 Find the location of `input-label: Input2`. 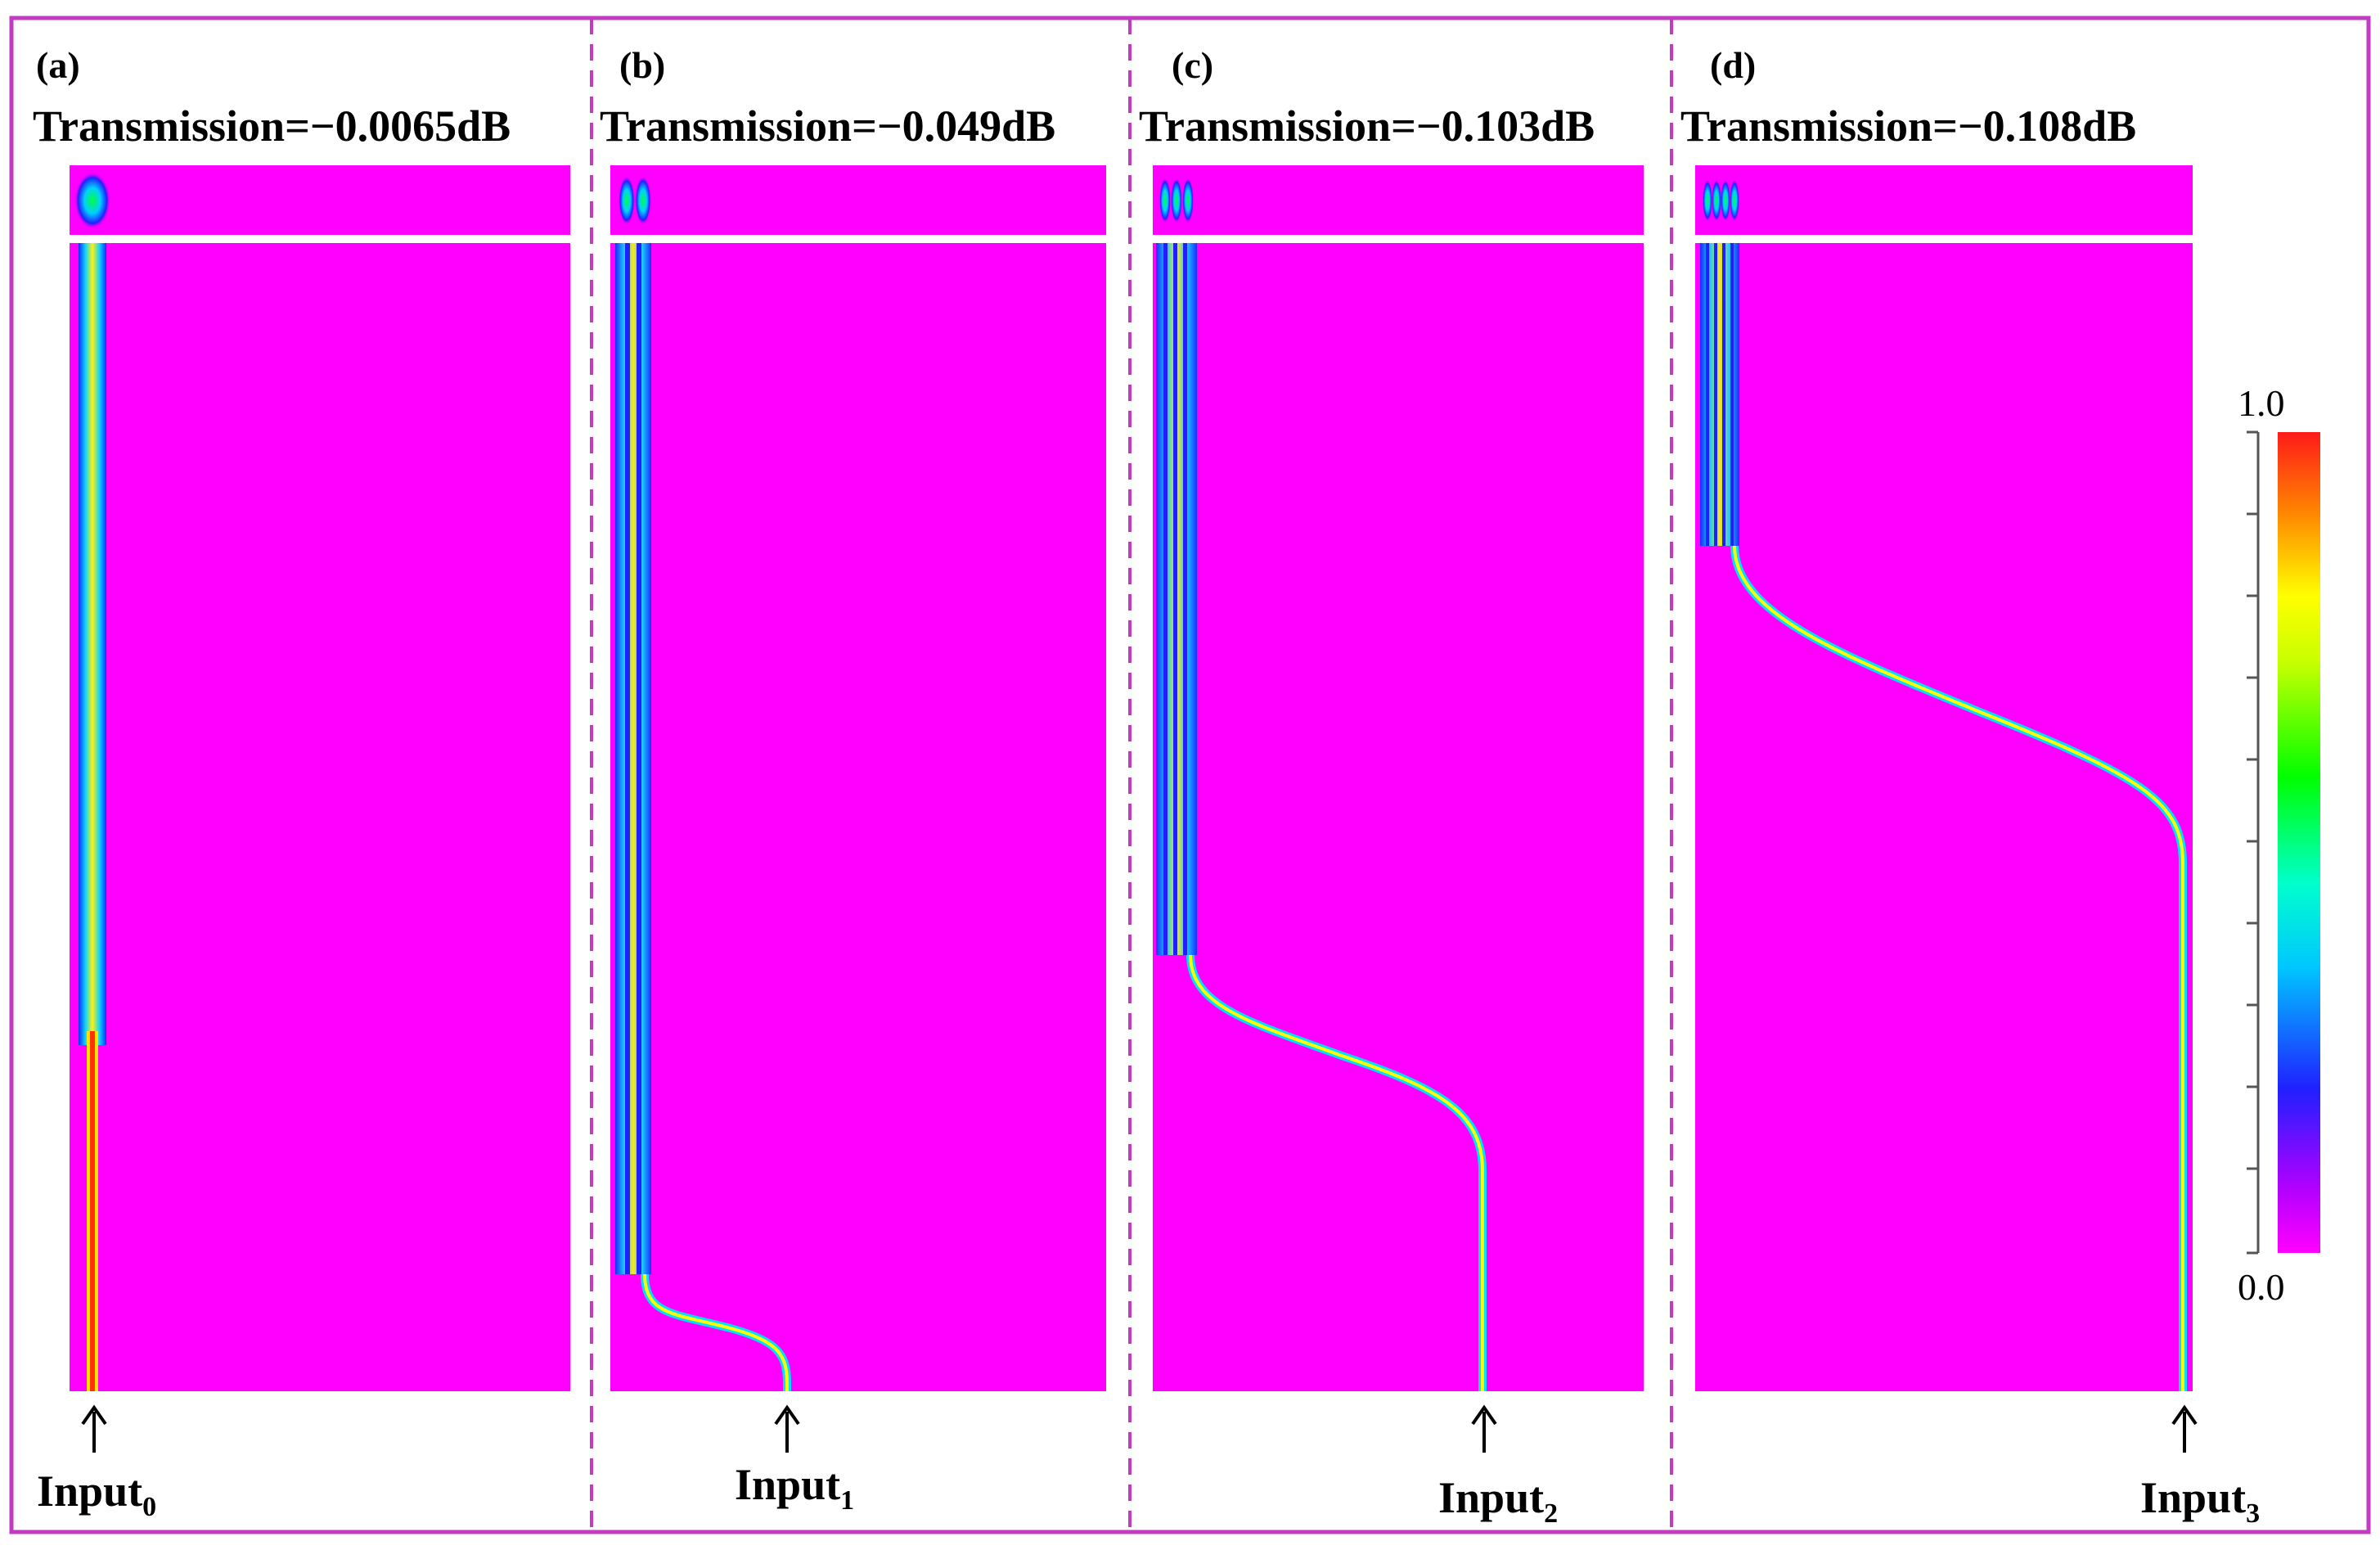

input-label: Input2 is located at coordinates (1498, 1501).